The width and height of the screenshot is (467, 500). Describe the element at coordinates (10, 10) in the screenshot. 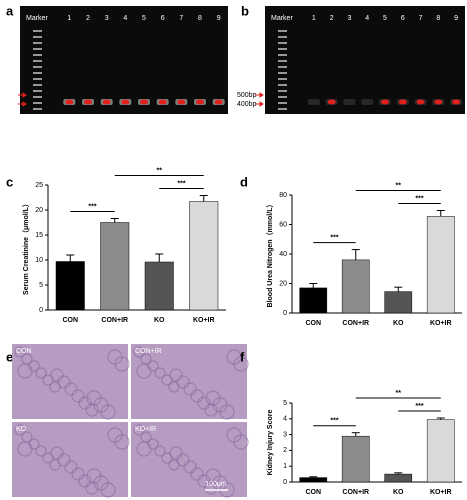

I see `panel-label: a` at that location.